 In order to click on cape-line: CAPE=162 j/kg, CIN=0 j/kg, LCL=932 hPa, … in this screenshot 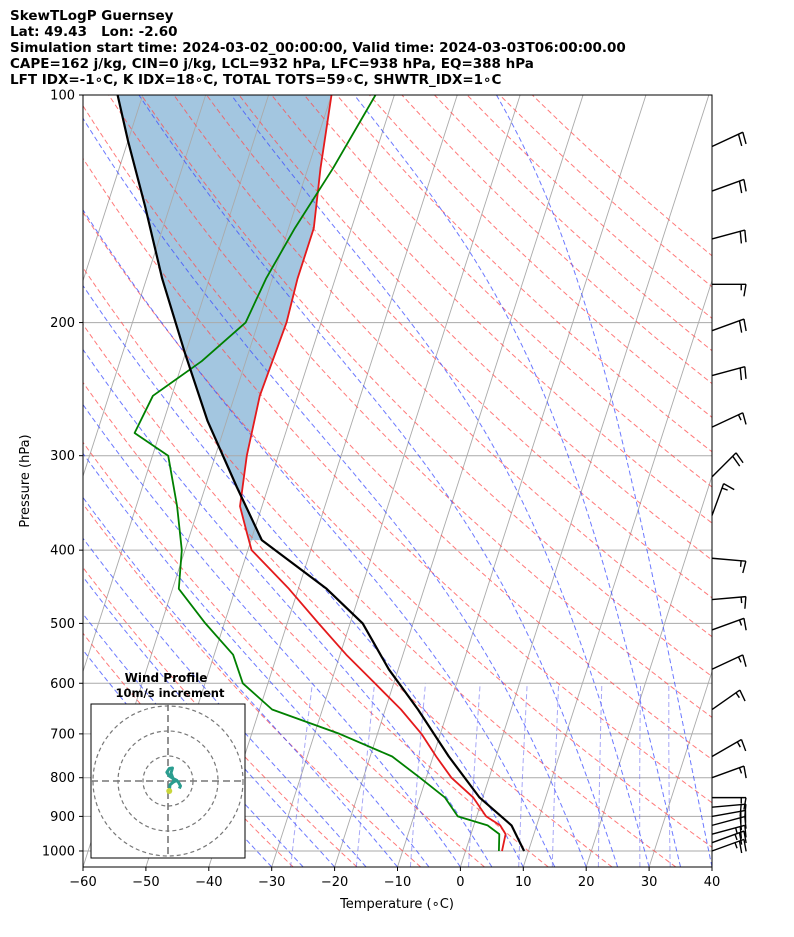, I will do `click(272, 64)`.